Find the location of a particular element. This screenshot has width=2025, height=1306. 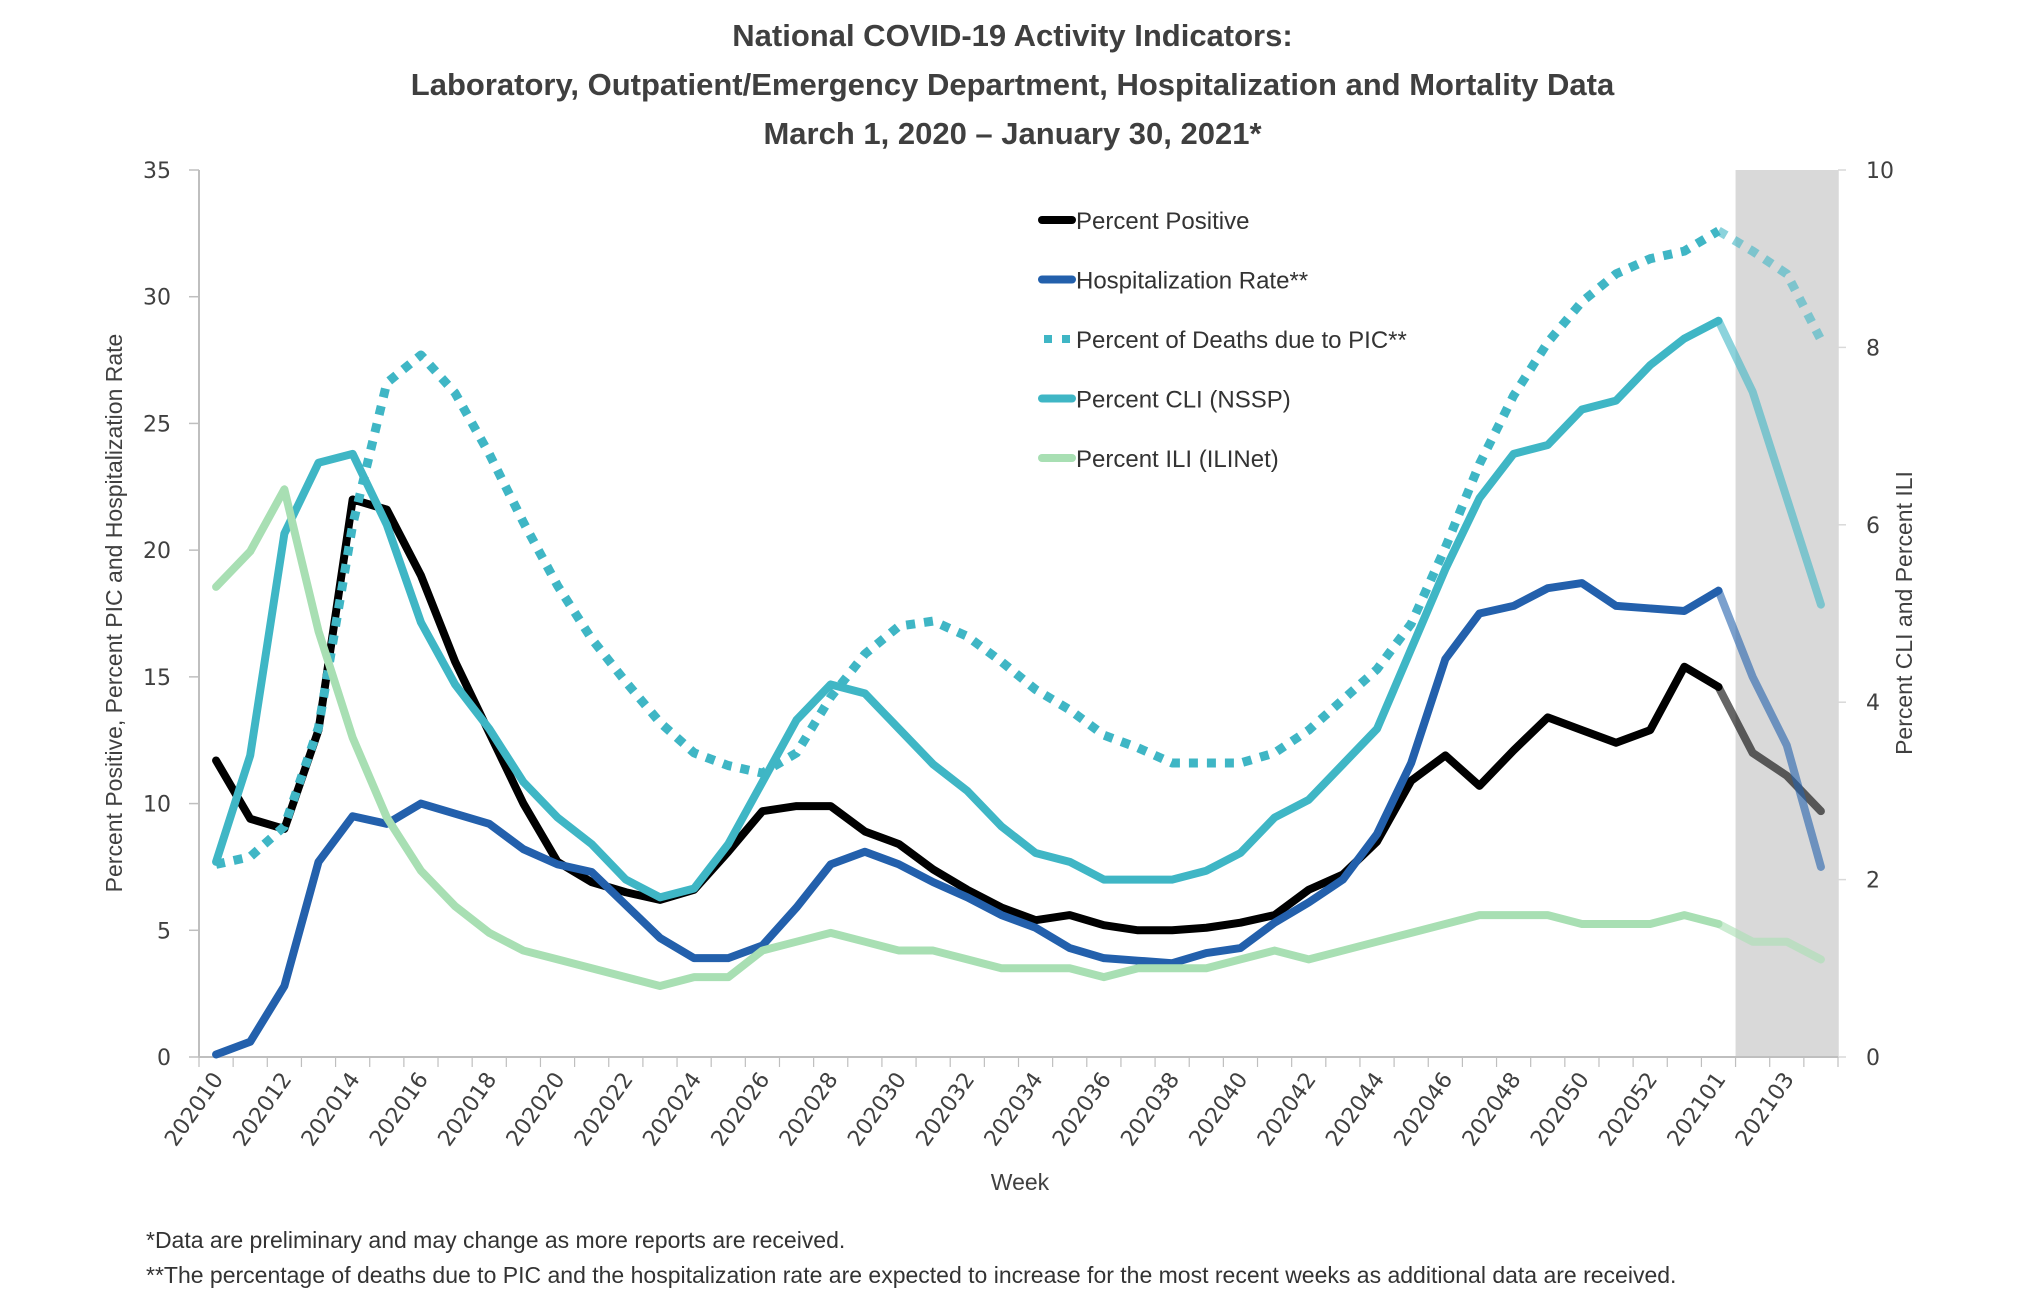

x-tick-label: 202038 is located at coordinates (1150, 1109).